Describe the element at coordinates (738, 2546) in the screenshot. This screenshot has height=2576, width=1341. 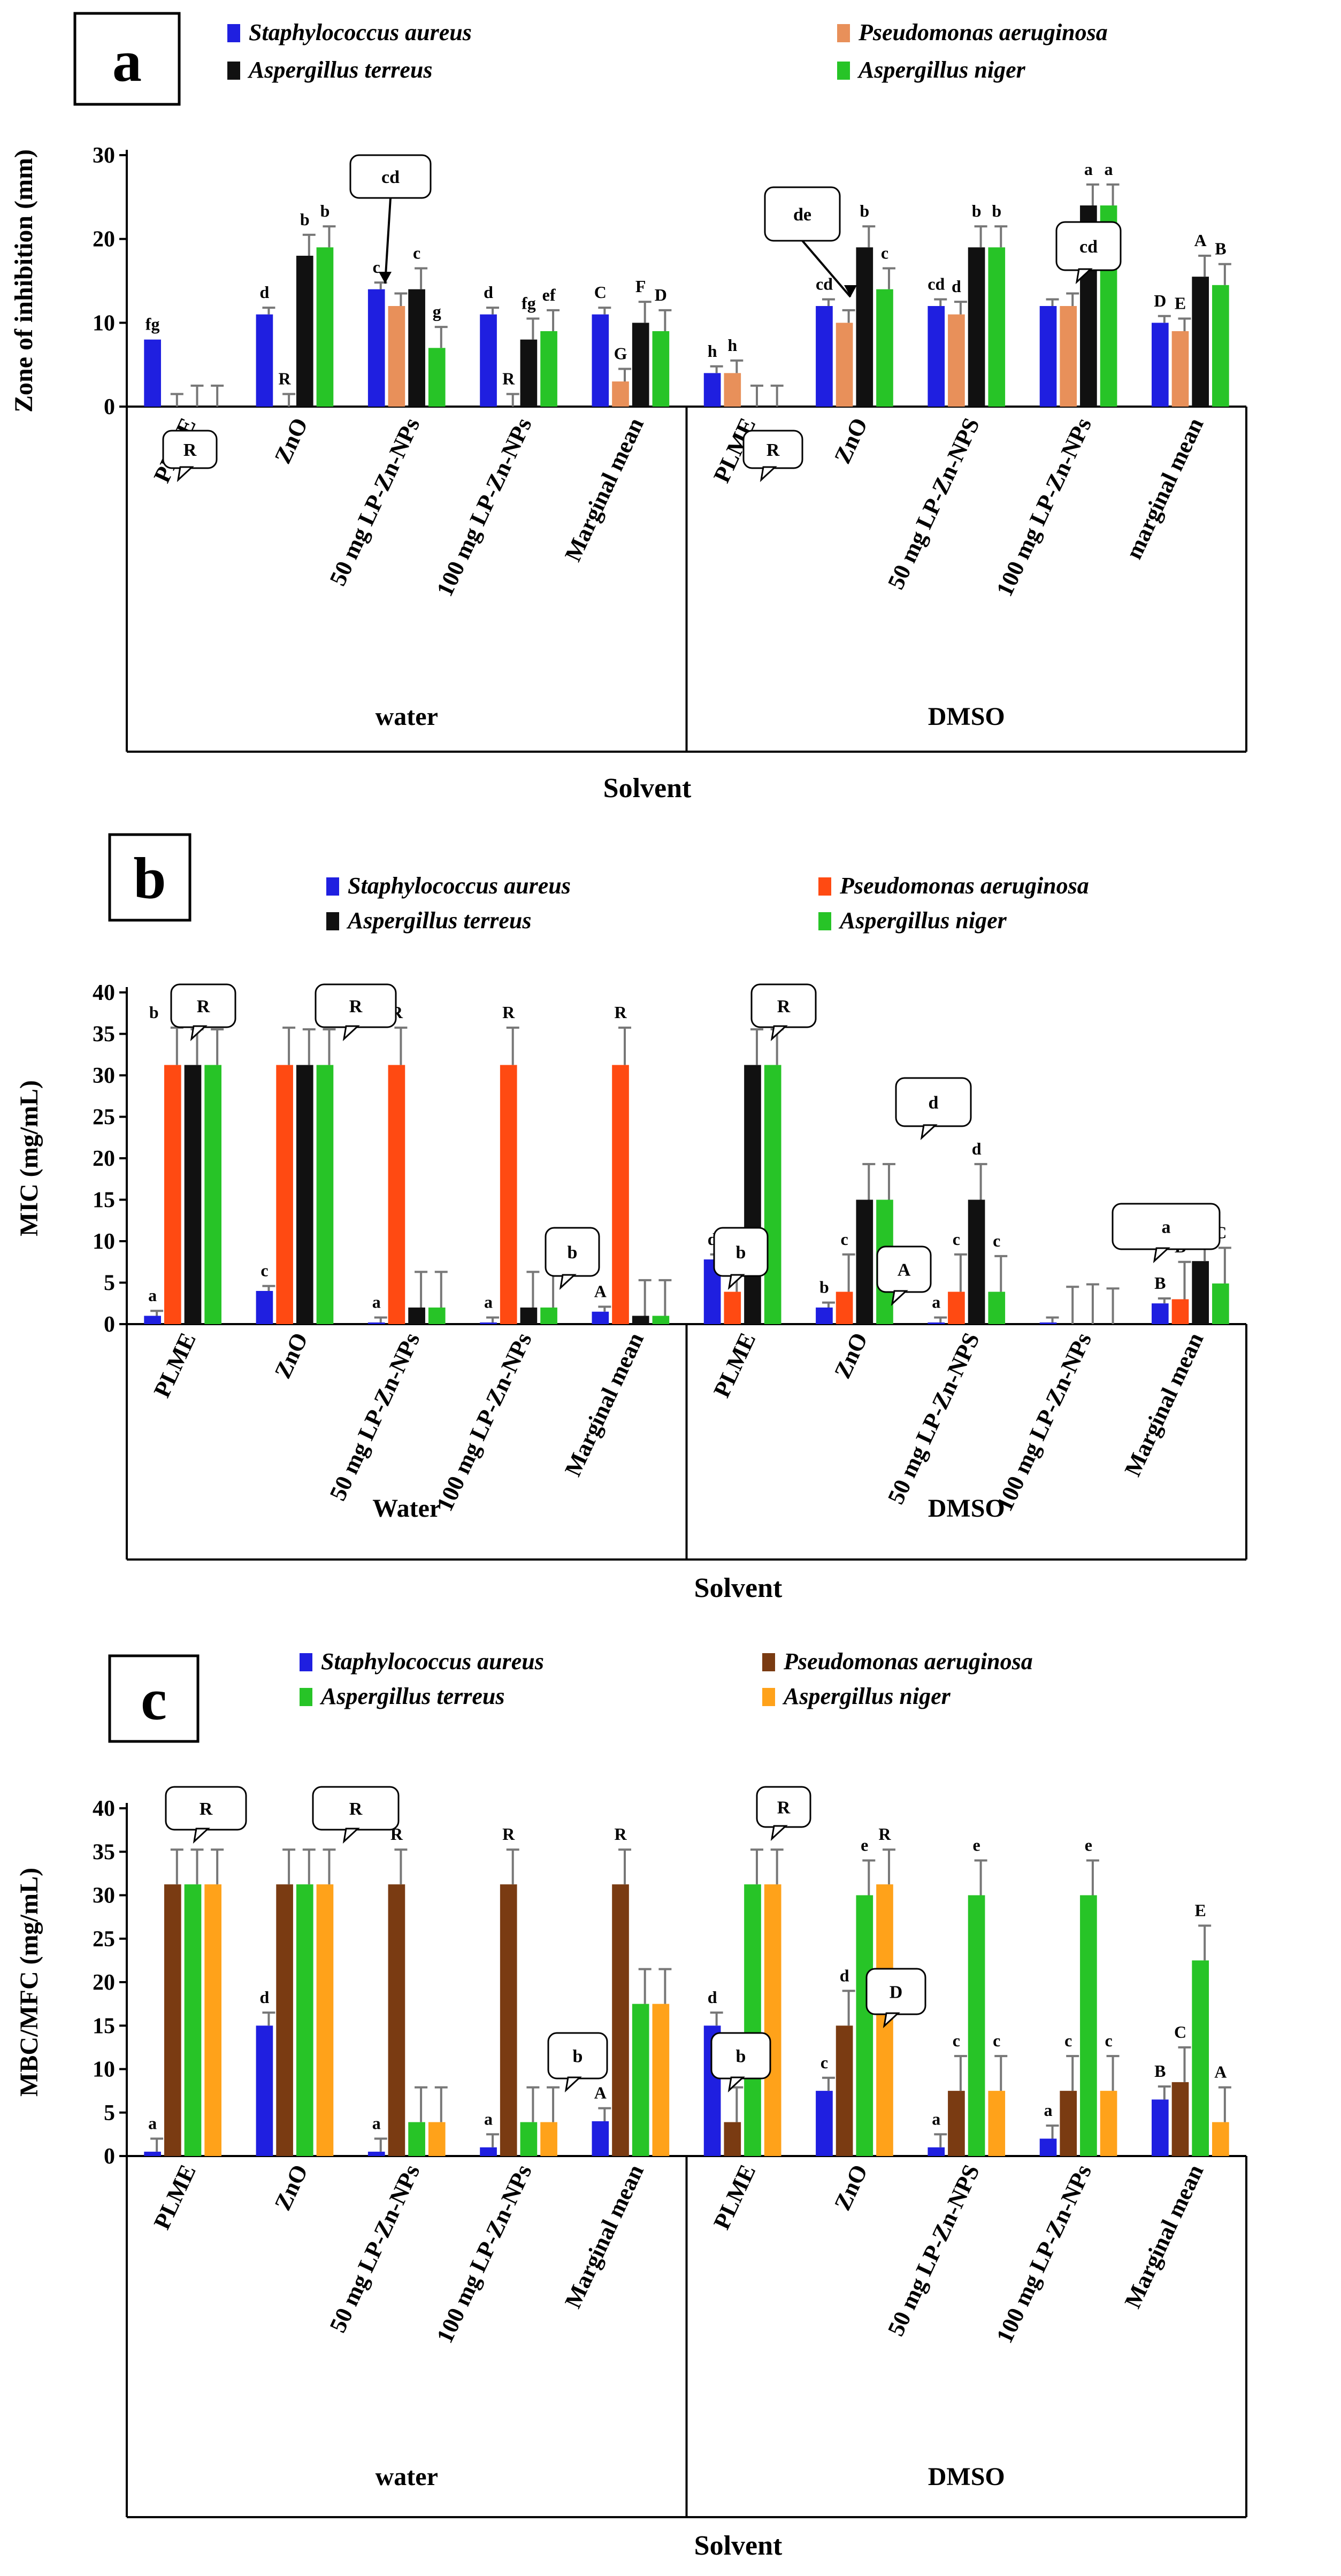
I see `x-axis-title: Solvent` at that location.